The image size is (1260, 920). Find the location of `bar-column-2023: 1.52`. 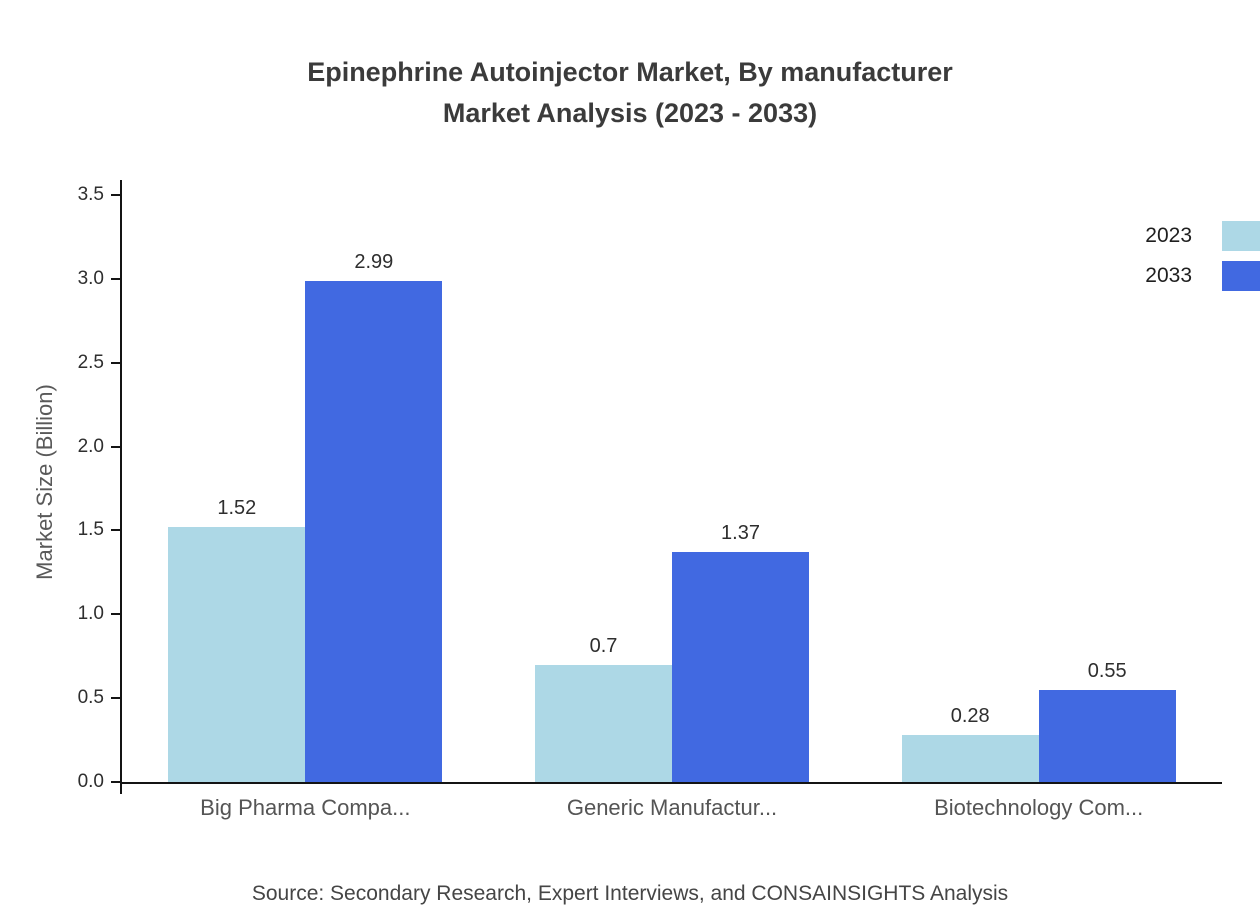

bar-column-2023: 1.52 is located at coordinates (237, 639).